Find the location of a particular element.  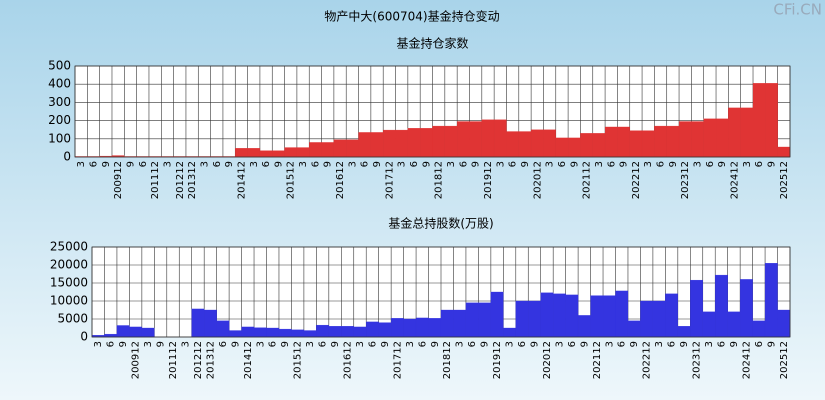

x-tick-label: 200912 is located at coordinates (136, 360).